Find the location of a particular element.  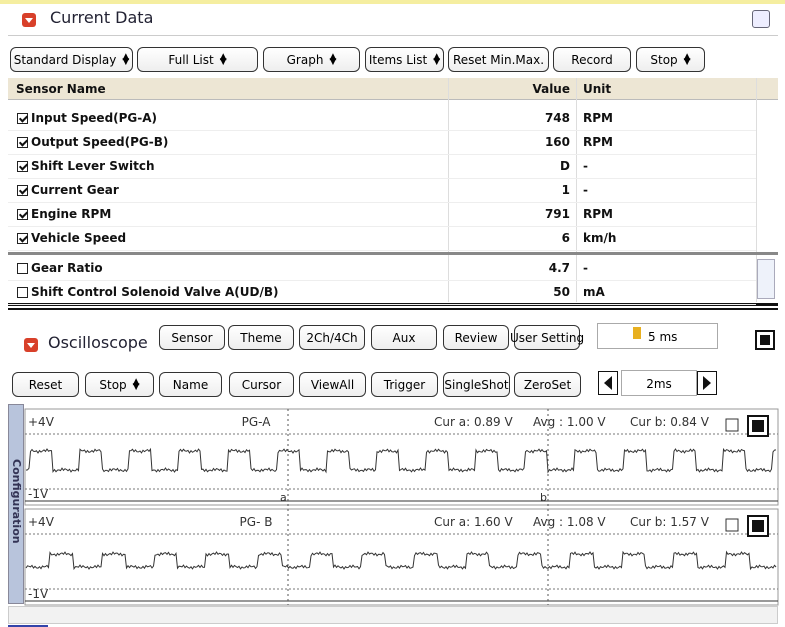

button: ViewAll is located at coordinates (332, 384).